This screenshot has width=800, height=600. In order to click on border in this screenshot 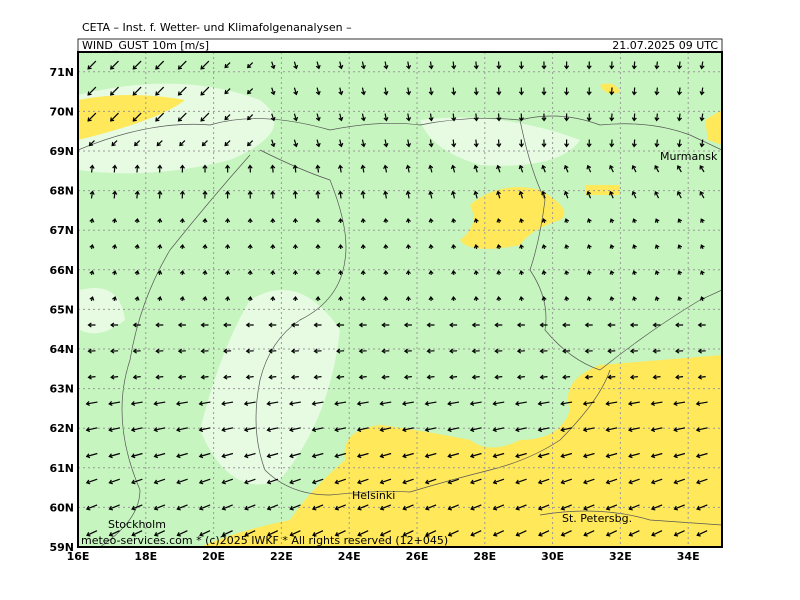, I will do `click(560, 245)`.